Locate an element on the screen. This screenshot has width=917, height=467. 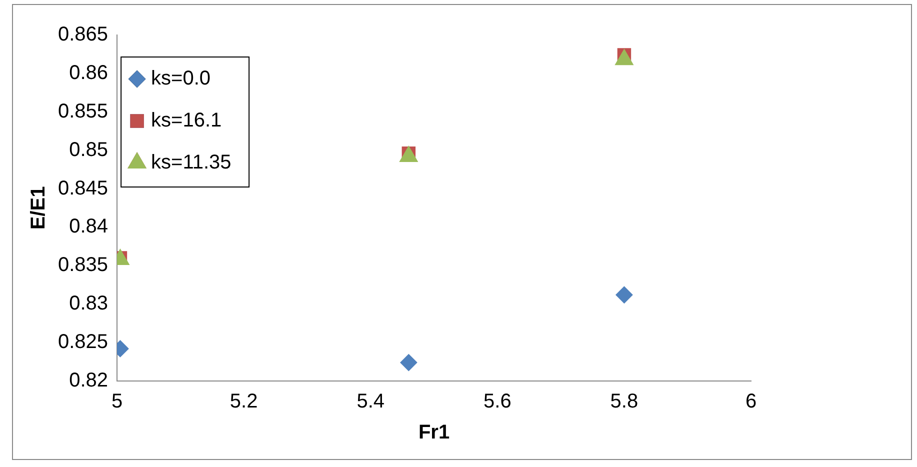
y-tick-label: 0.865 is located at coordinates (83, 35).